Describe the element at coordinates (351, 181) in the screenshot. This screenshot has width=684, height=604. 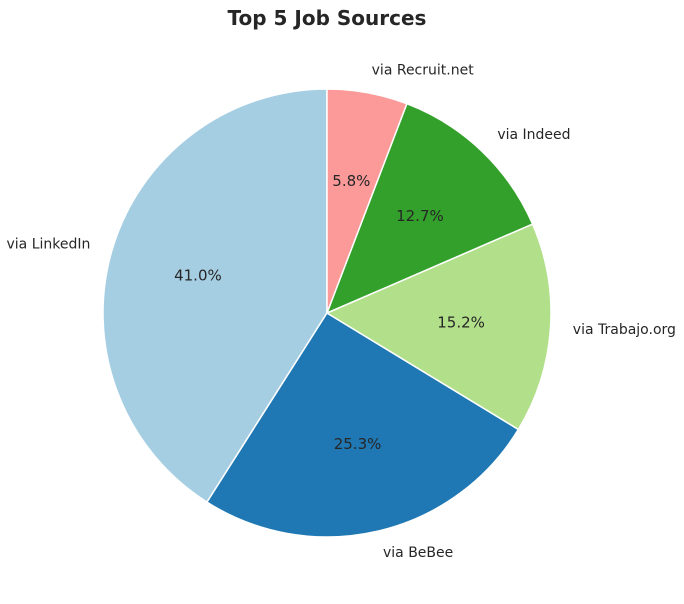
I see `percent-label-via-recruit-net: 5.8%` at that location.